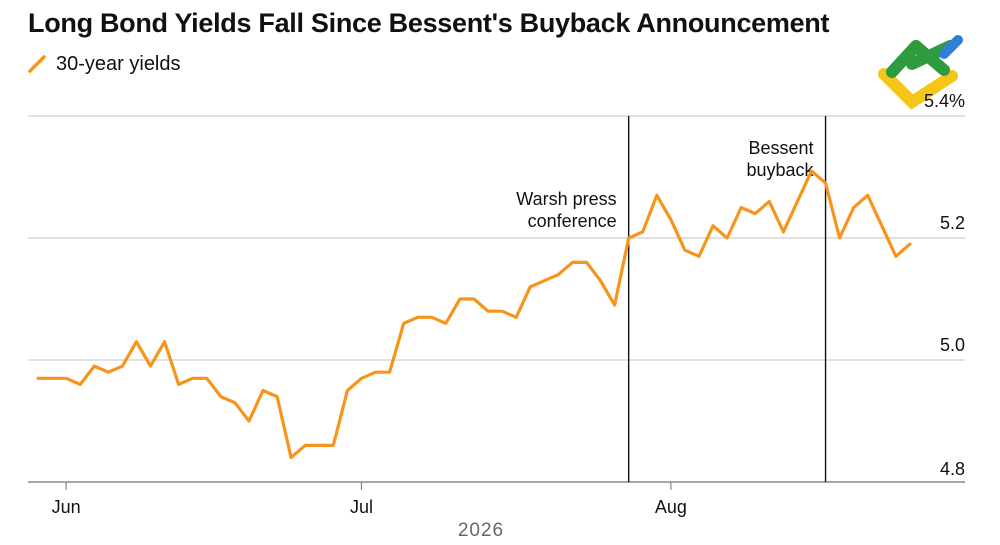 The height and width of the screenshot is (545, 1000). Describe the element at coordinates (572, 221) in the screenshot. I see `annotation-label: conference` at that location.